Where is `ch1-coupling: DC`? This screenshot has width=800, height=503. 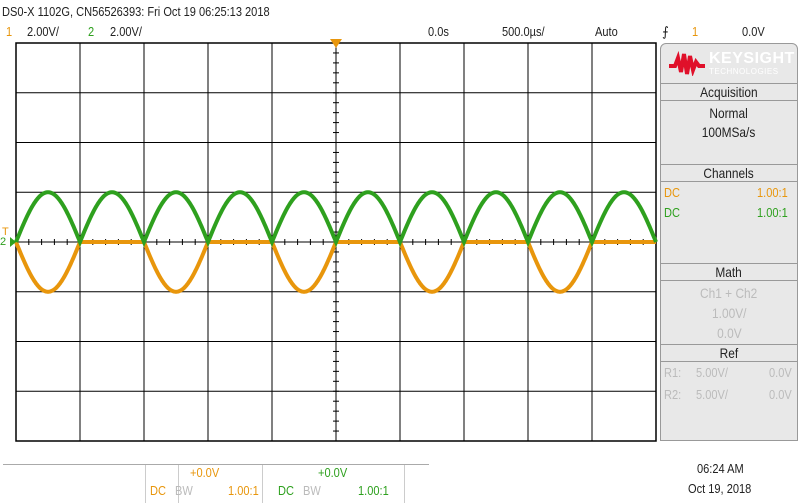
ch1-coupling: DC is located at coordinates (672, 192).